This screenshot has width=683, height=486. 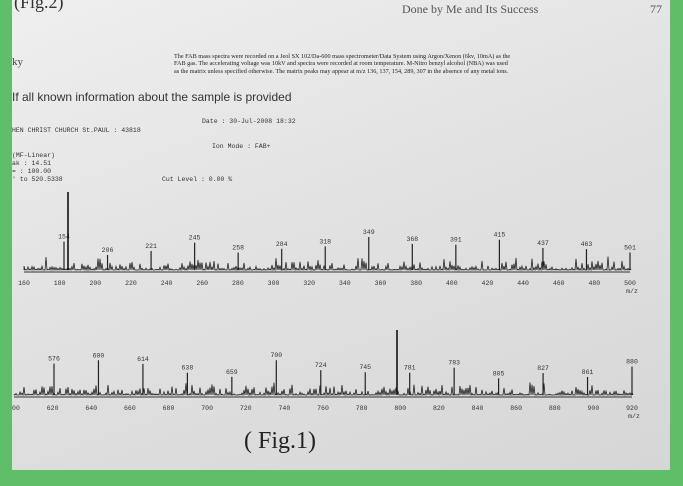 I want to click on peak-label: 221, so click(x=151, y=246).